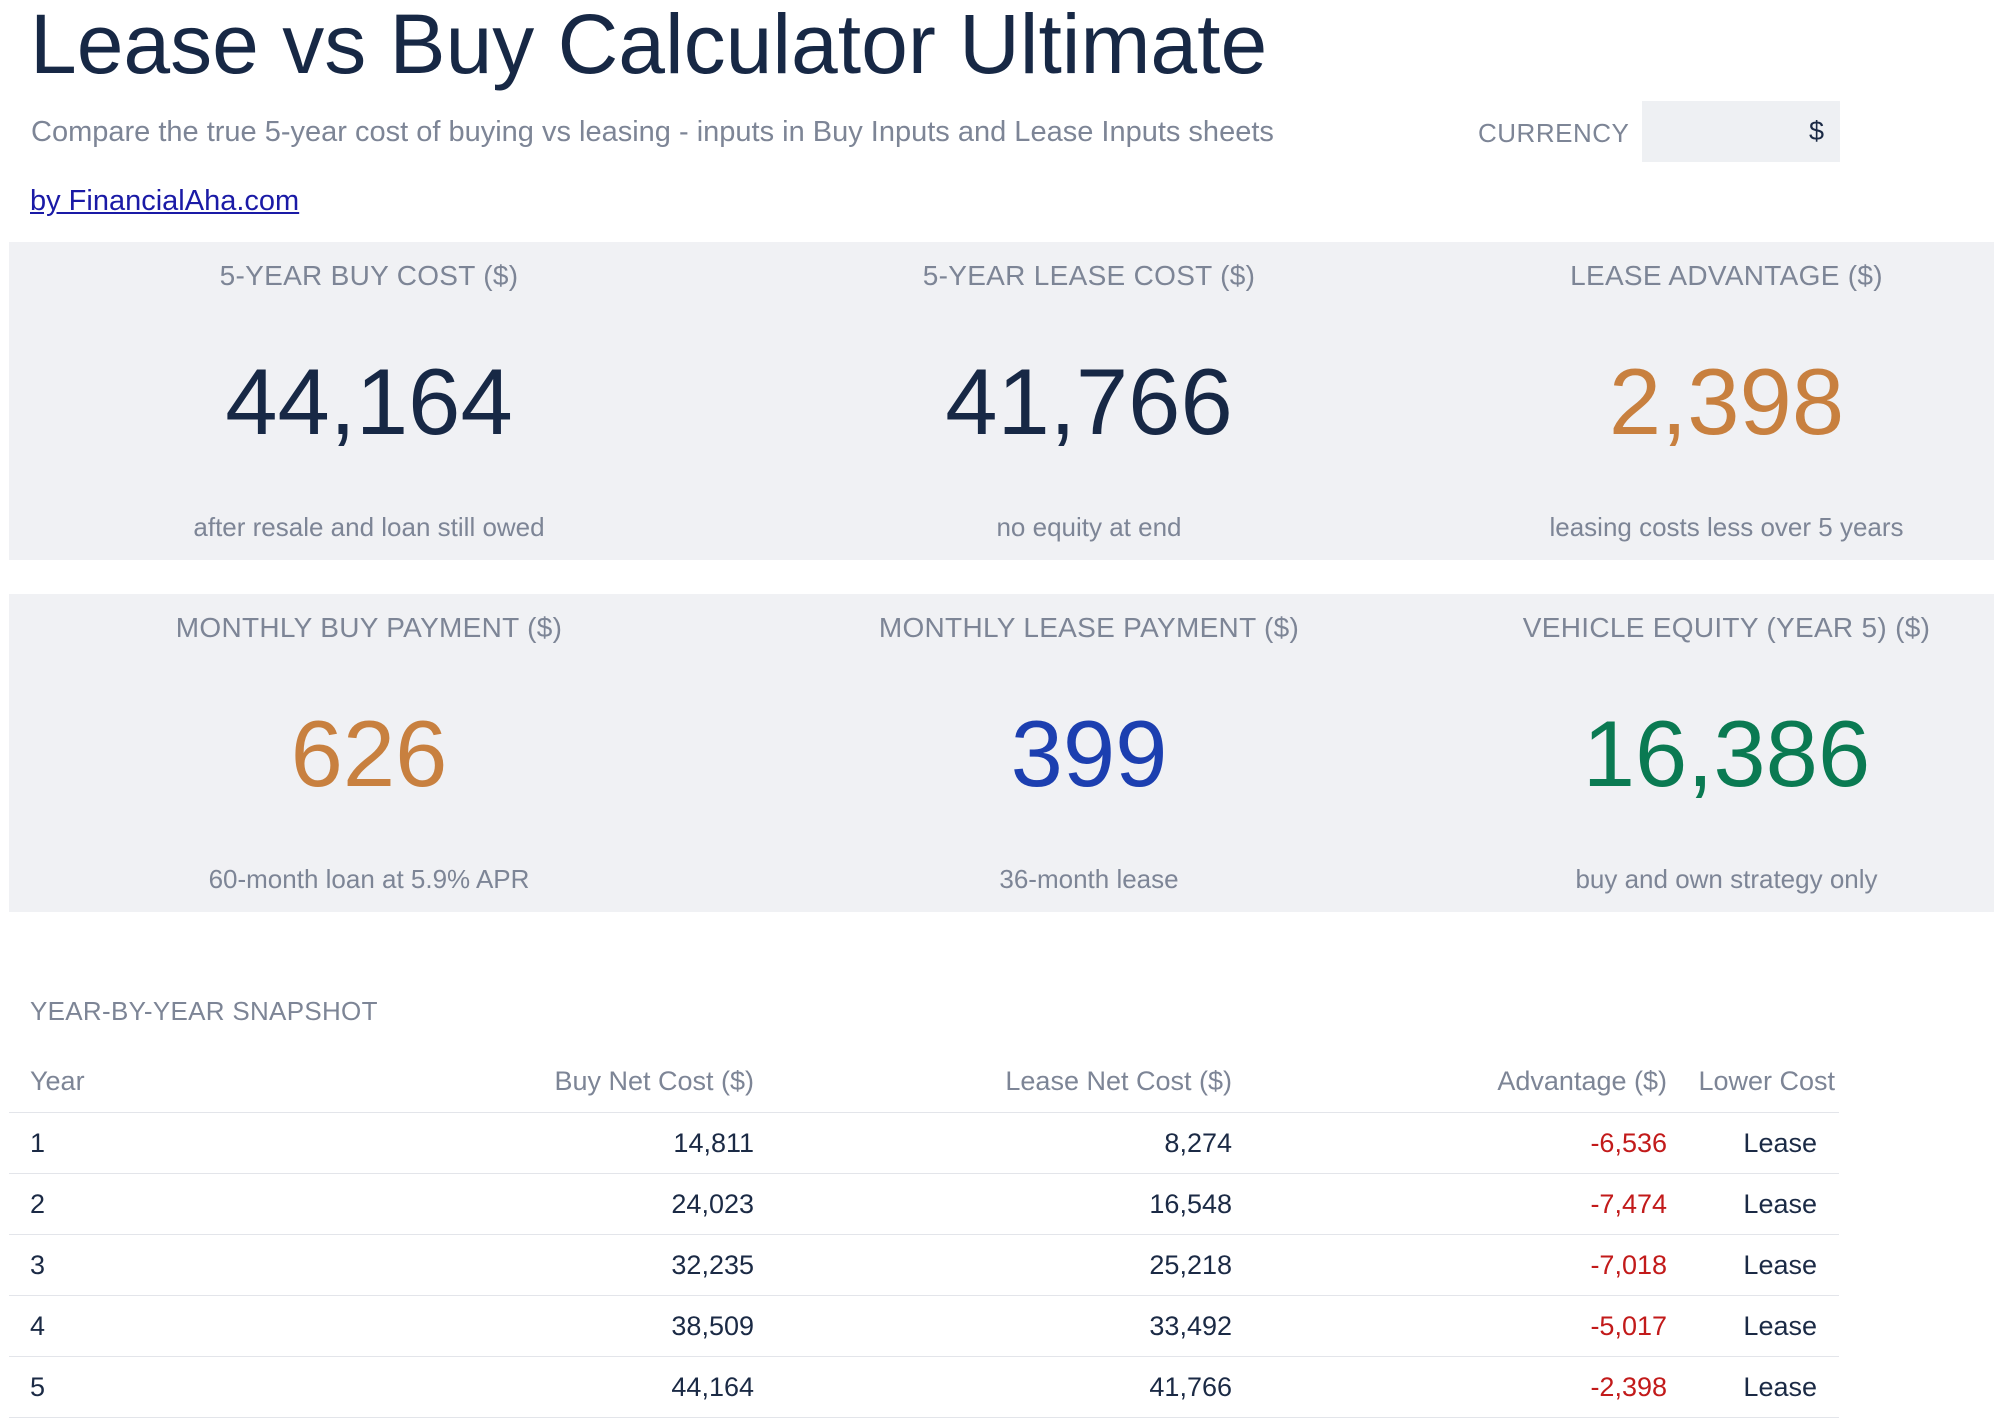 The width and height of the screenshot is (2000, 1425). I want to click on kpi-value: 44,164, so click(369, 401).